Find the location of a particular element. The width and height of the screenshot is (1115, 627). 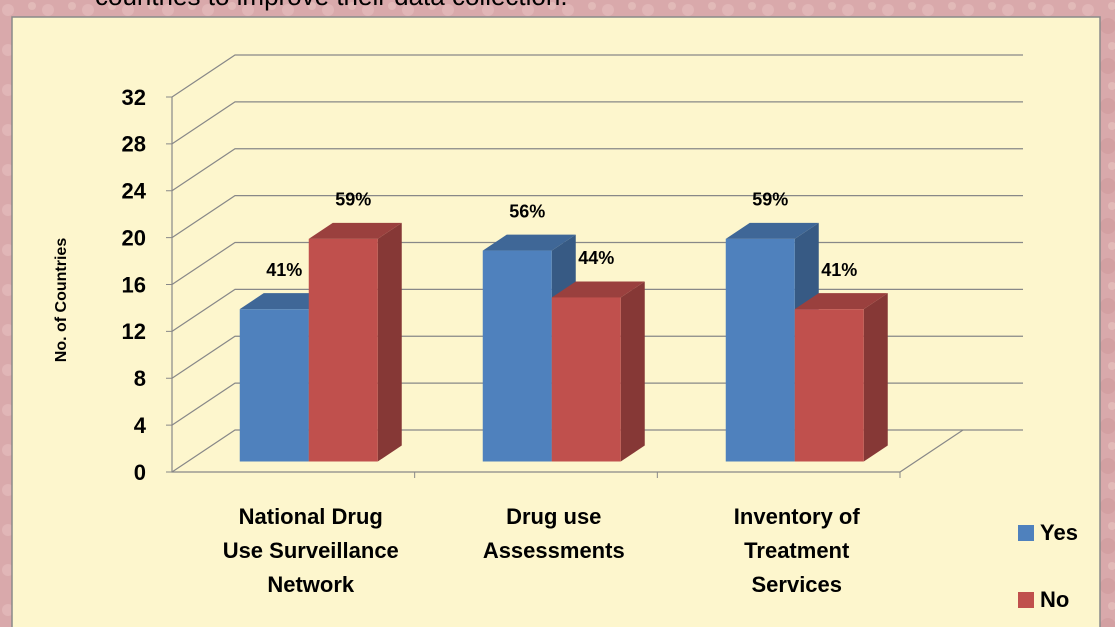

legend-label: No is located at coordinates (1054, 599).